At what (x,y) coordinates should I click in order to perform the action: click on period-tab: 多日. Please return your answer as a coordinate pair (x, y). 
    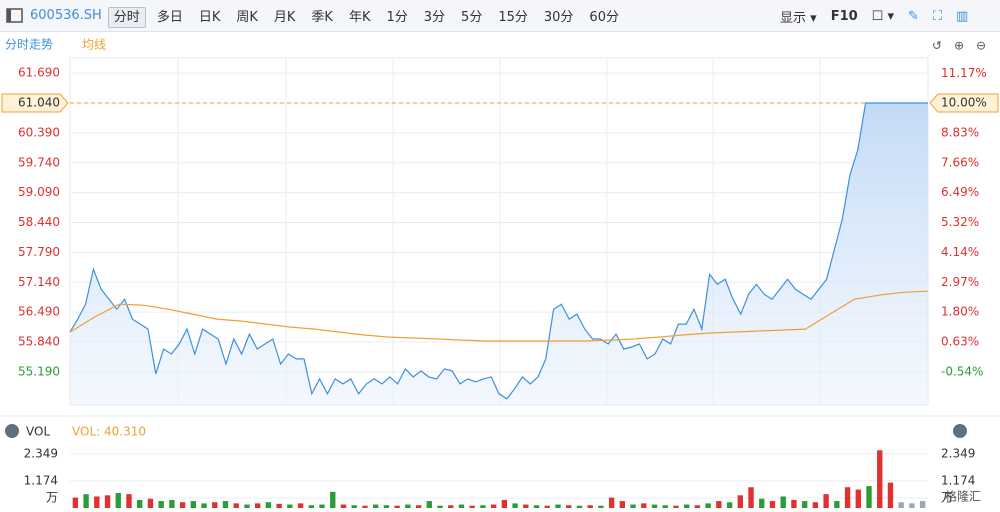
    Looking at the image, I should click on (169, 17).